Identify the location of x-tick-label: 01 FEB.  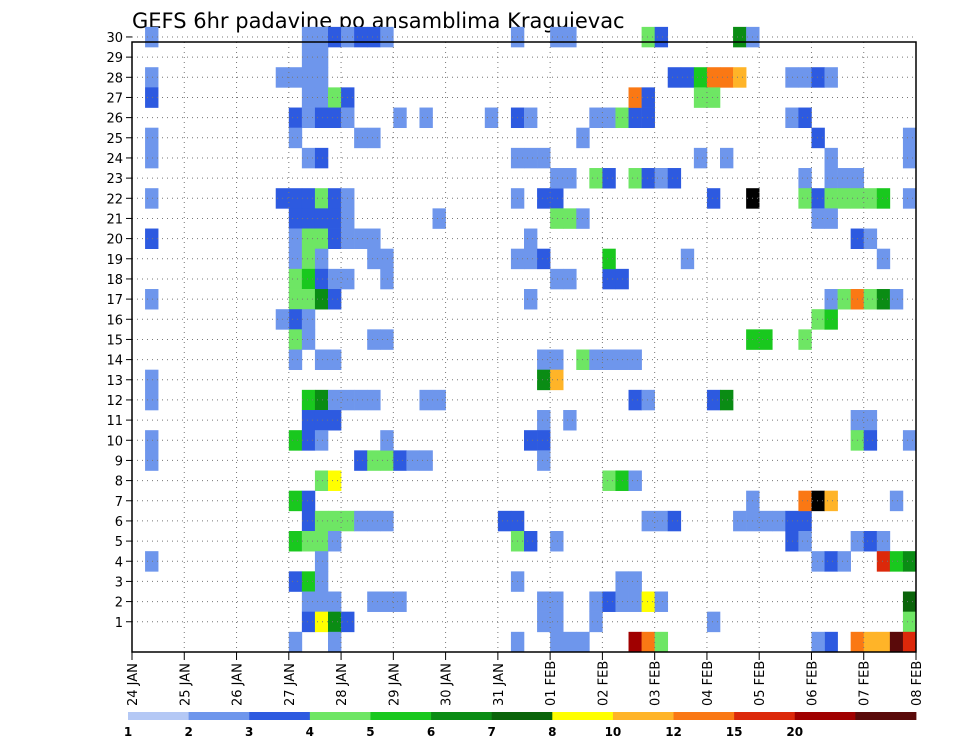
(551, 683).